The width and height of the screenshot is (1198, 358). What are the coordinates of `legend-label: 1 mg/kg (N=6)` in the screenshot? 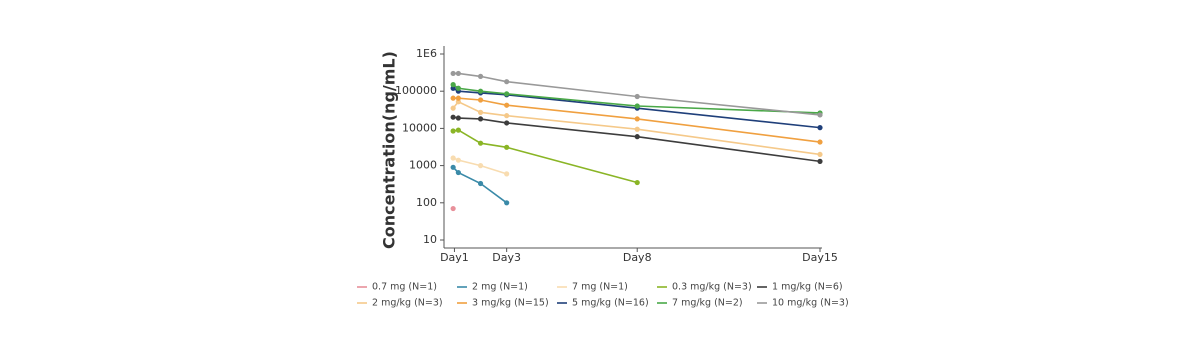 It's located at (807, 287).